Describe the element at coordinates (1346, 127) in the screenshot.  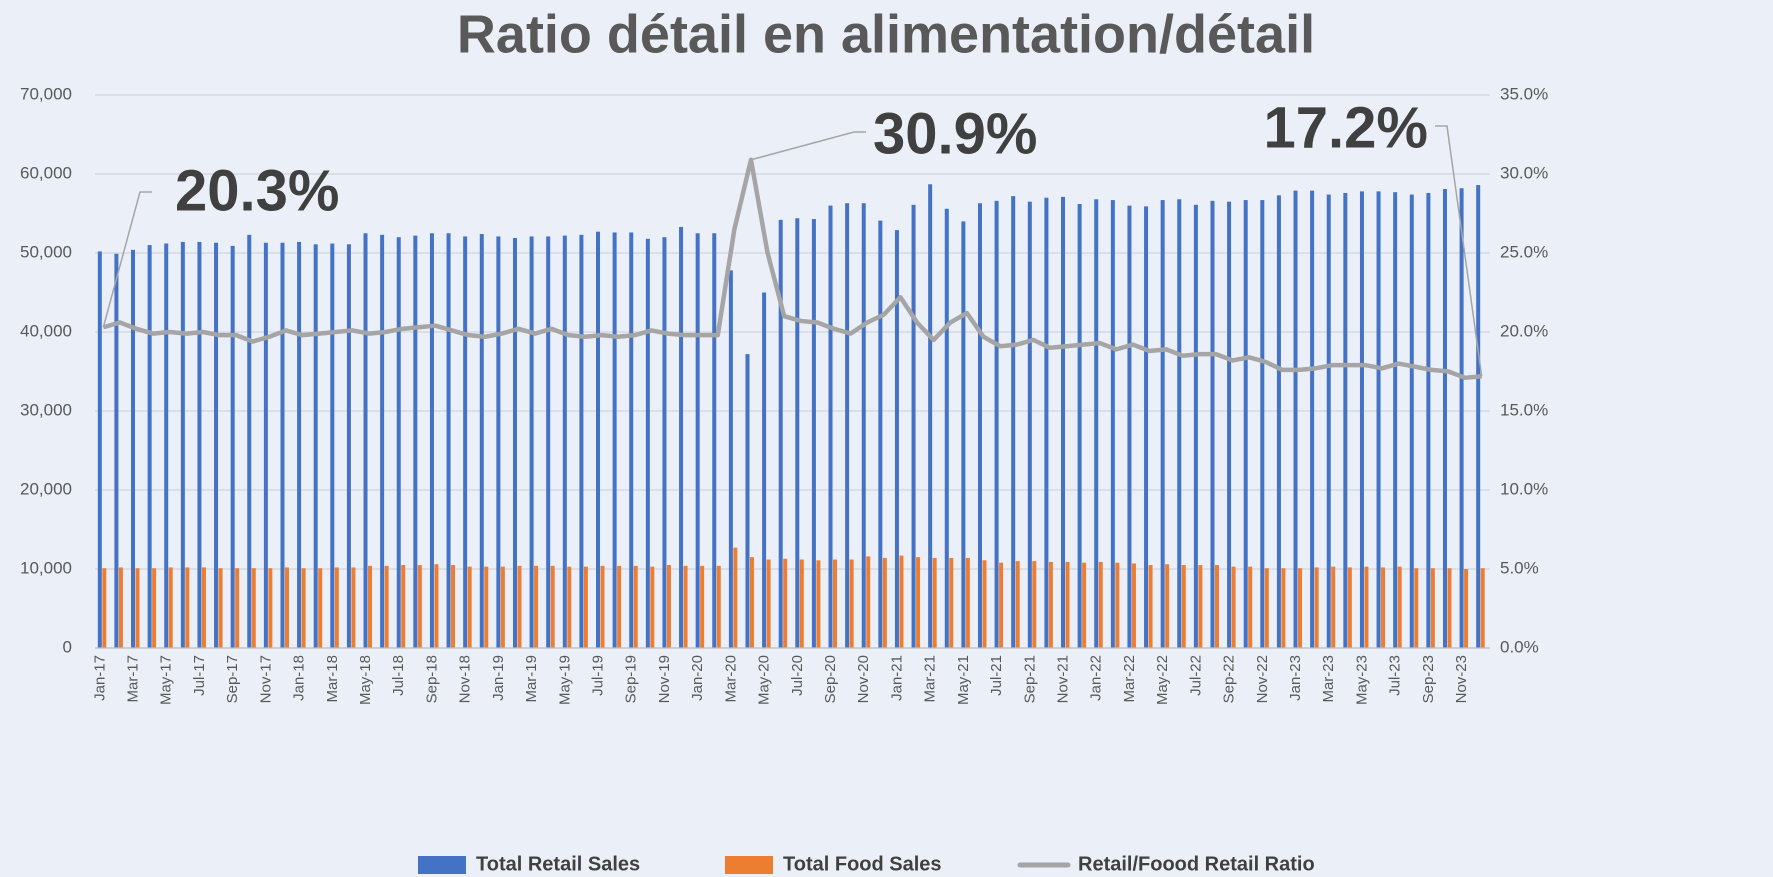
I see `annotation: 17.2%` at that location.